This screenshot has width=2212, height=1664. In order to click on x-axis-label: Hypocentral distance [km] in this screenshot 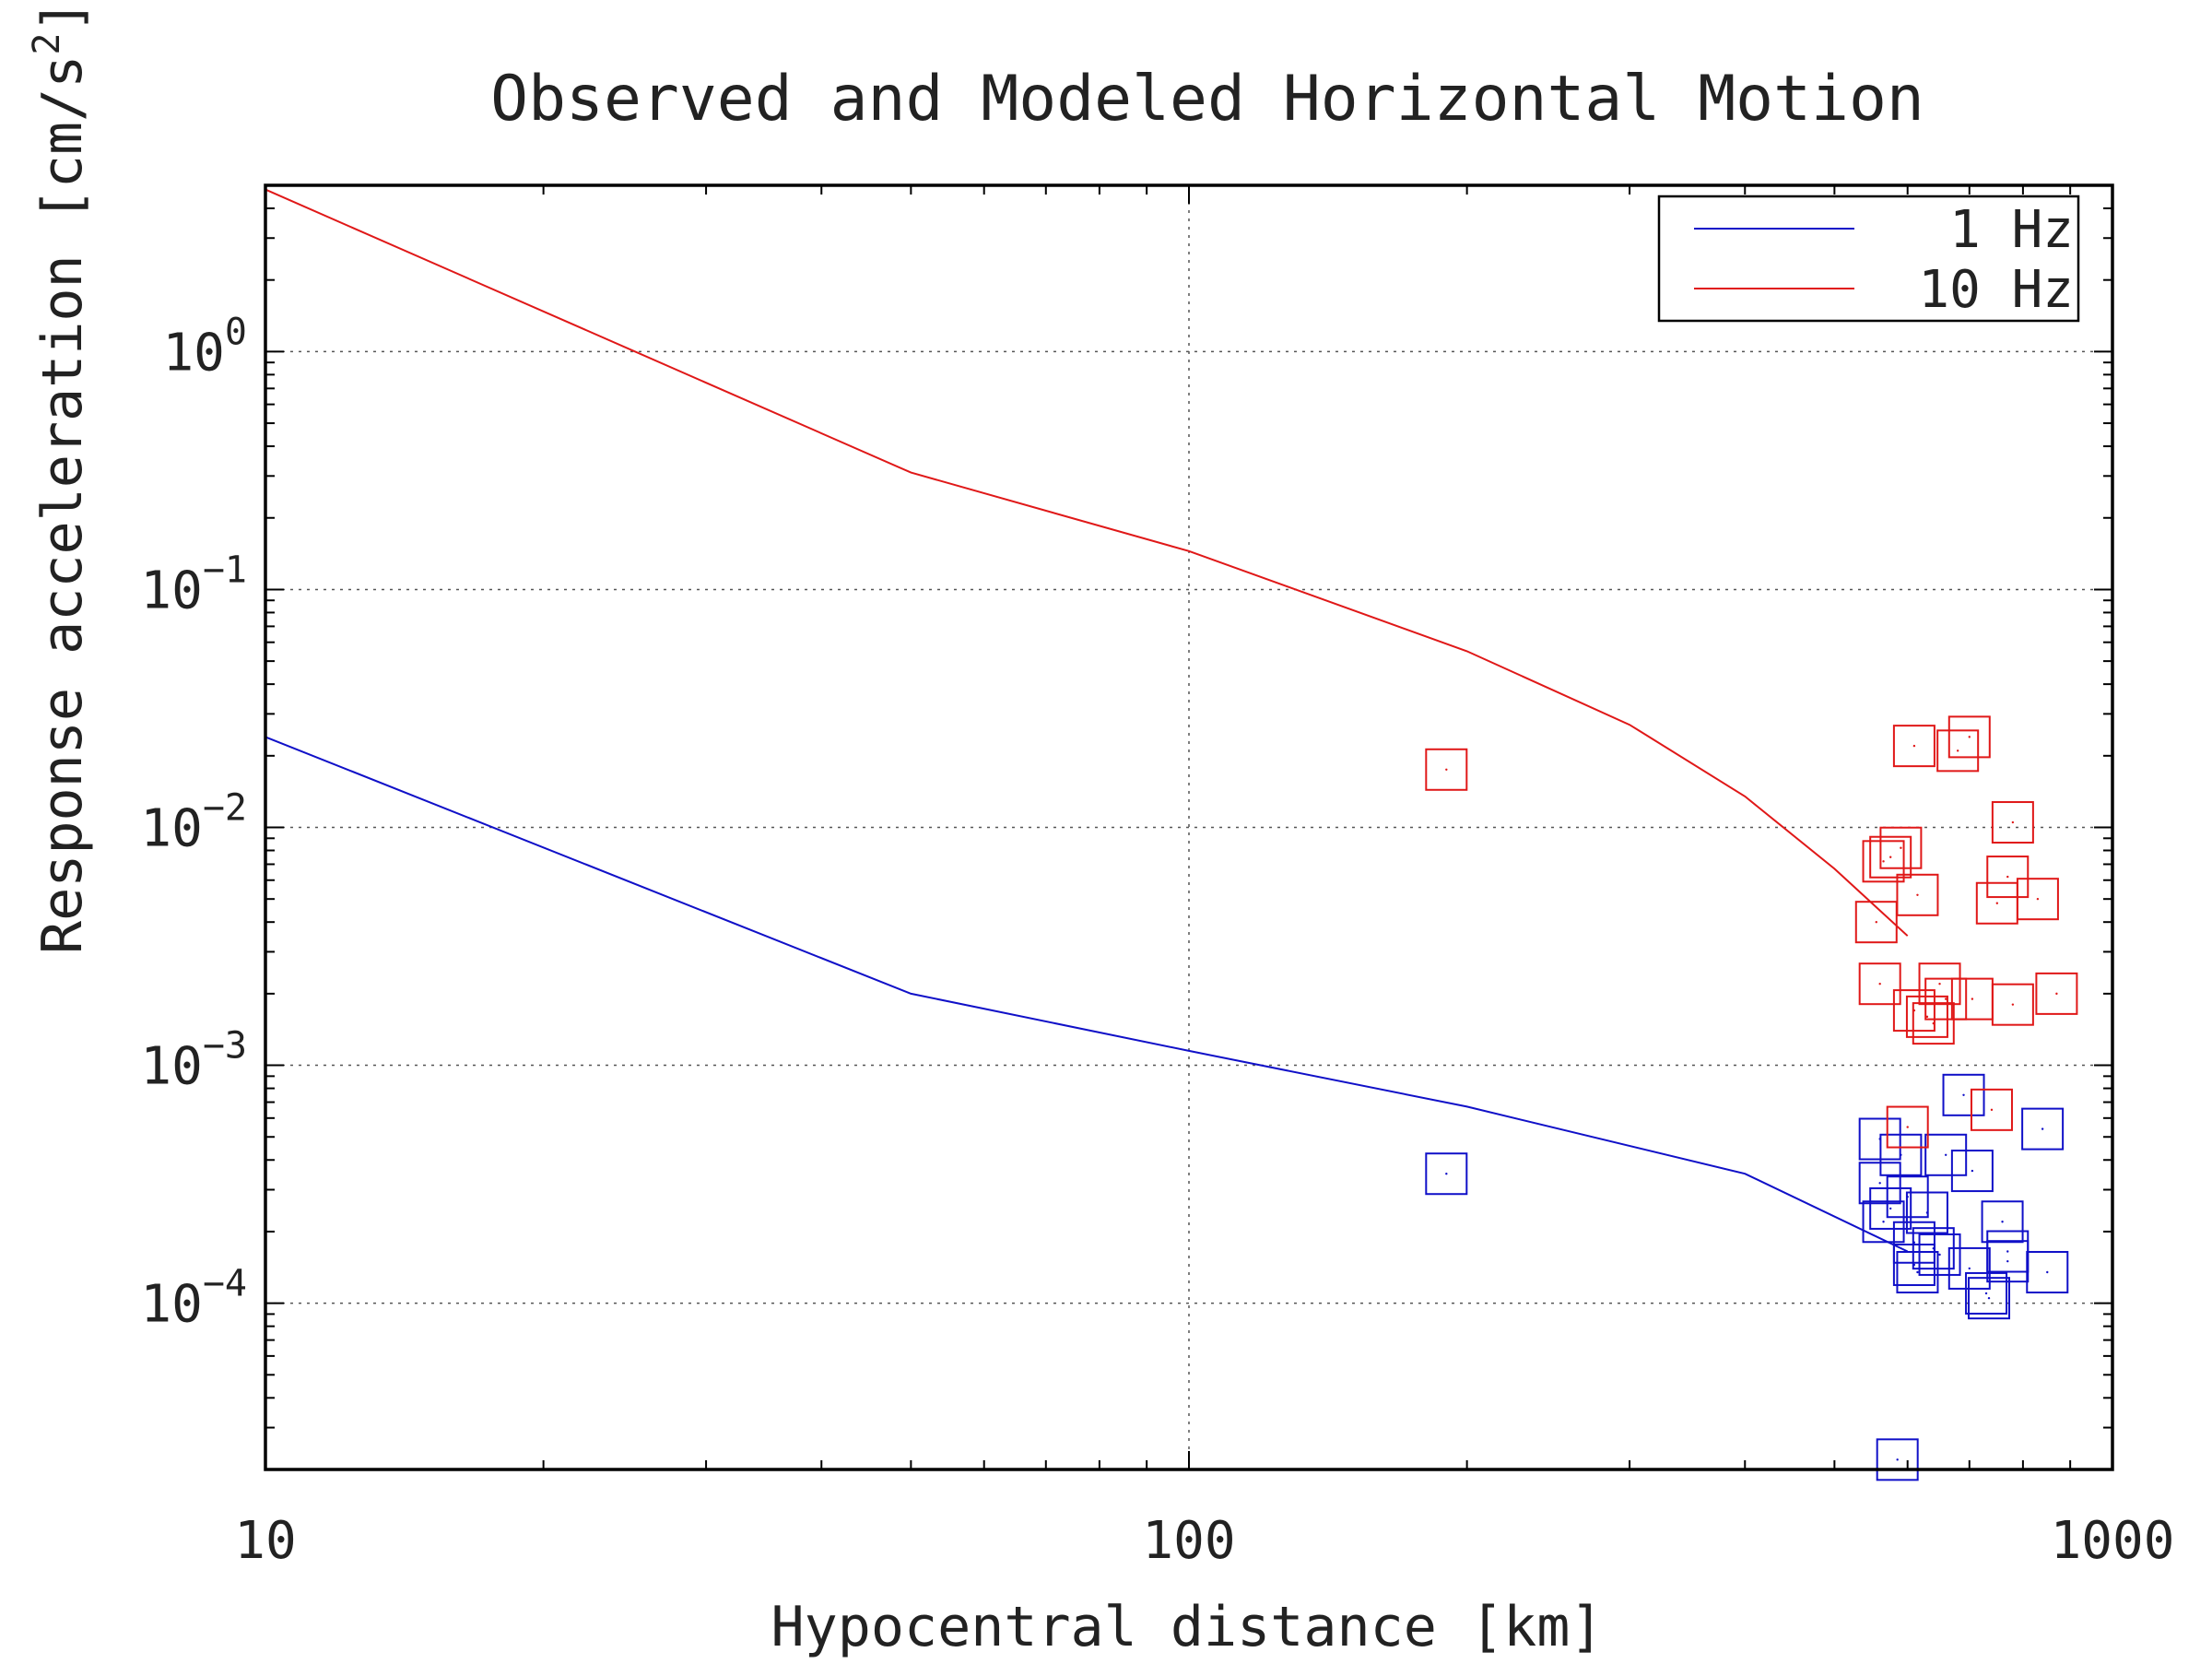, I will do `click(1187, 1627)`.